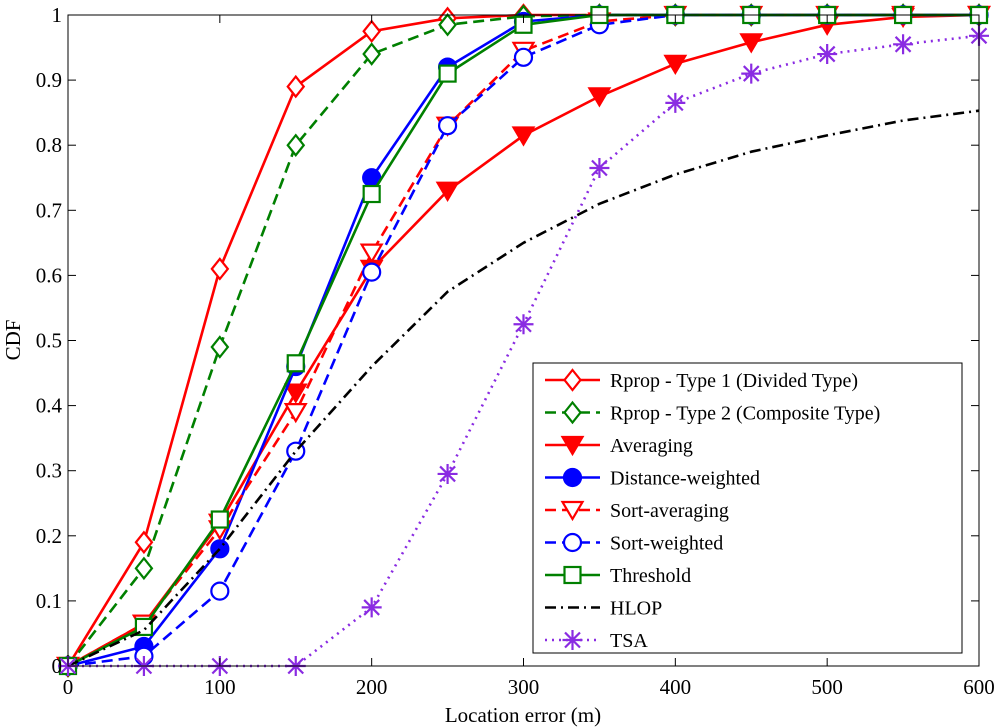 The width and height of the screenshot is (1000, 728). Describe the element at coordinates (49, 210) in the screenshot. I see `y-tick-label: 0.7` at that location.